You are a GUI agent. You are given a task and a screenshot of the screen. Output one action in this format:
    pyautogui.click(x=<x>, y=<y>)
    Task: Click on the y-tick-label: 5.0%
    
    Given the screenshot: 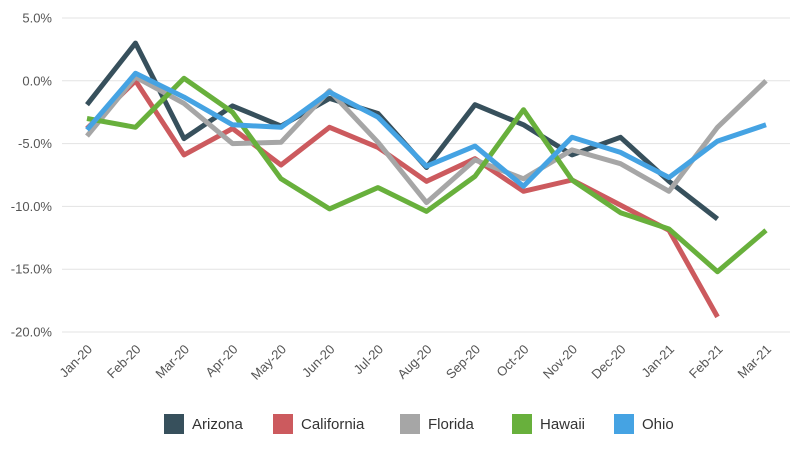 What is the action you would take?
    pyautogui.click(x=37, y=18)
    